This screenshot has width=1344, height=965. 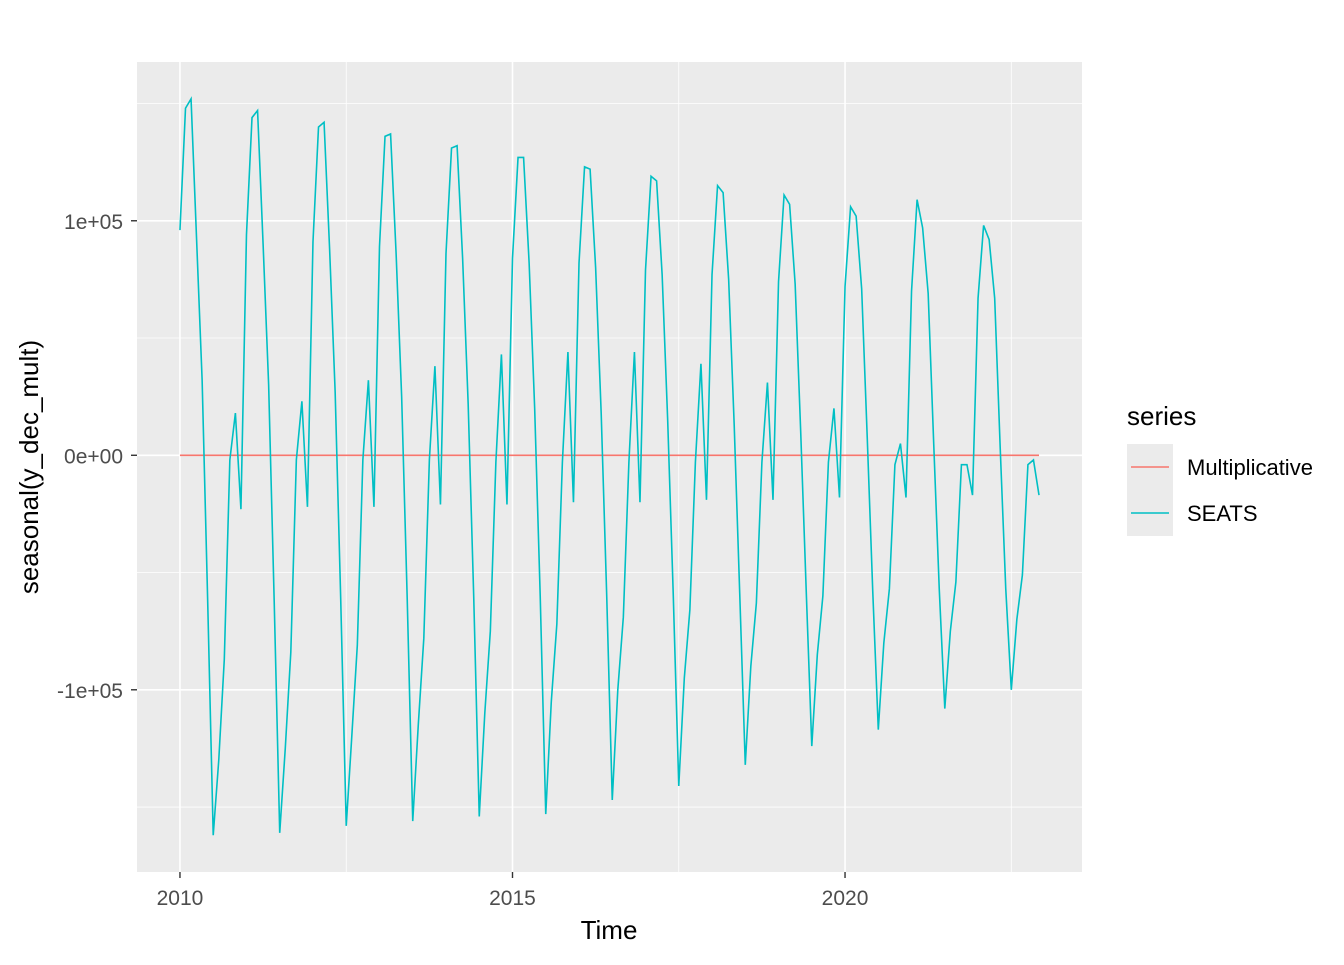 I want to click on x-axis: 2010 2015 2020, so click(x=513, y=891).